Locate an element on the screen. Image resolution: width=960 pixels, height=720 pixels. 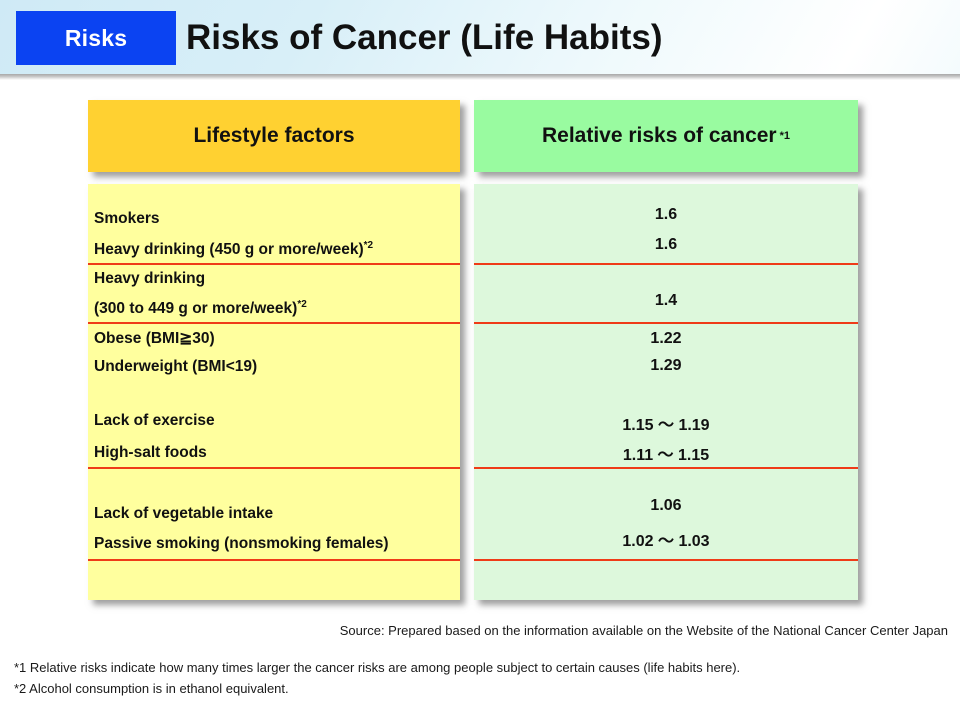
section-badge-risks: Risks is located at coordinates (96, 38).